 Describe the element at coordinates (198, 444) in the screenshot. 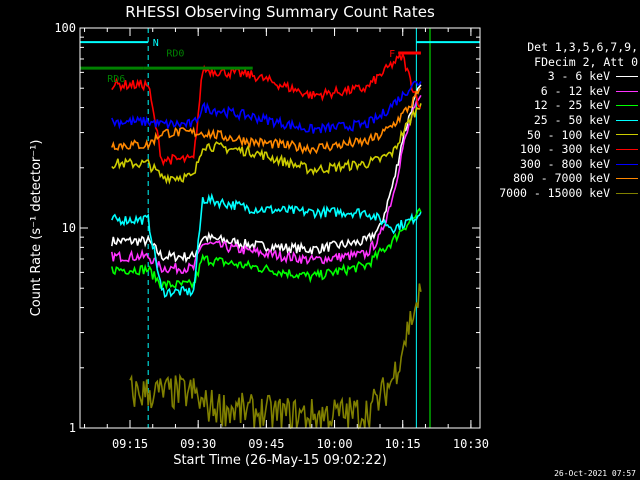

I see `x-tick-label: 09:30` at that location.